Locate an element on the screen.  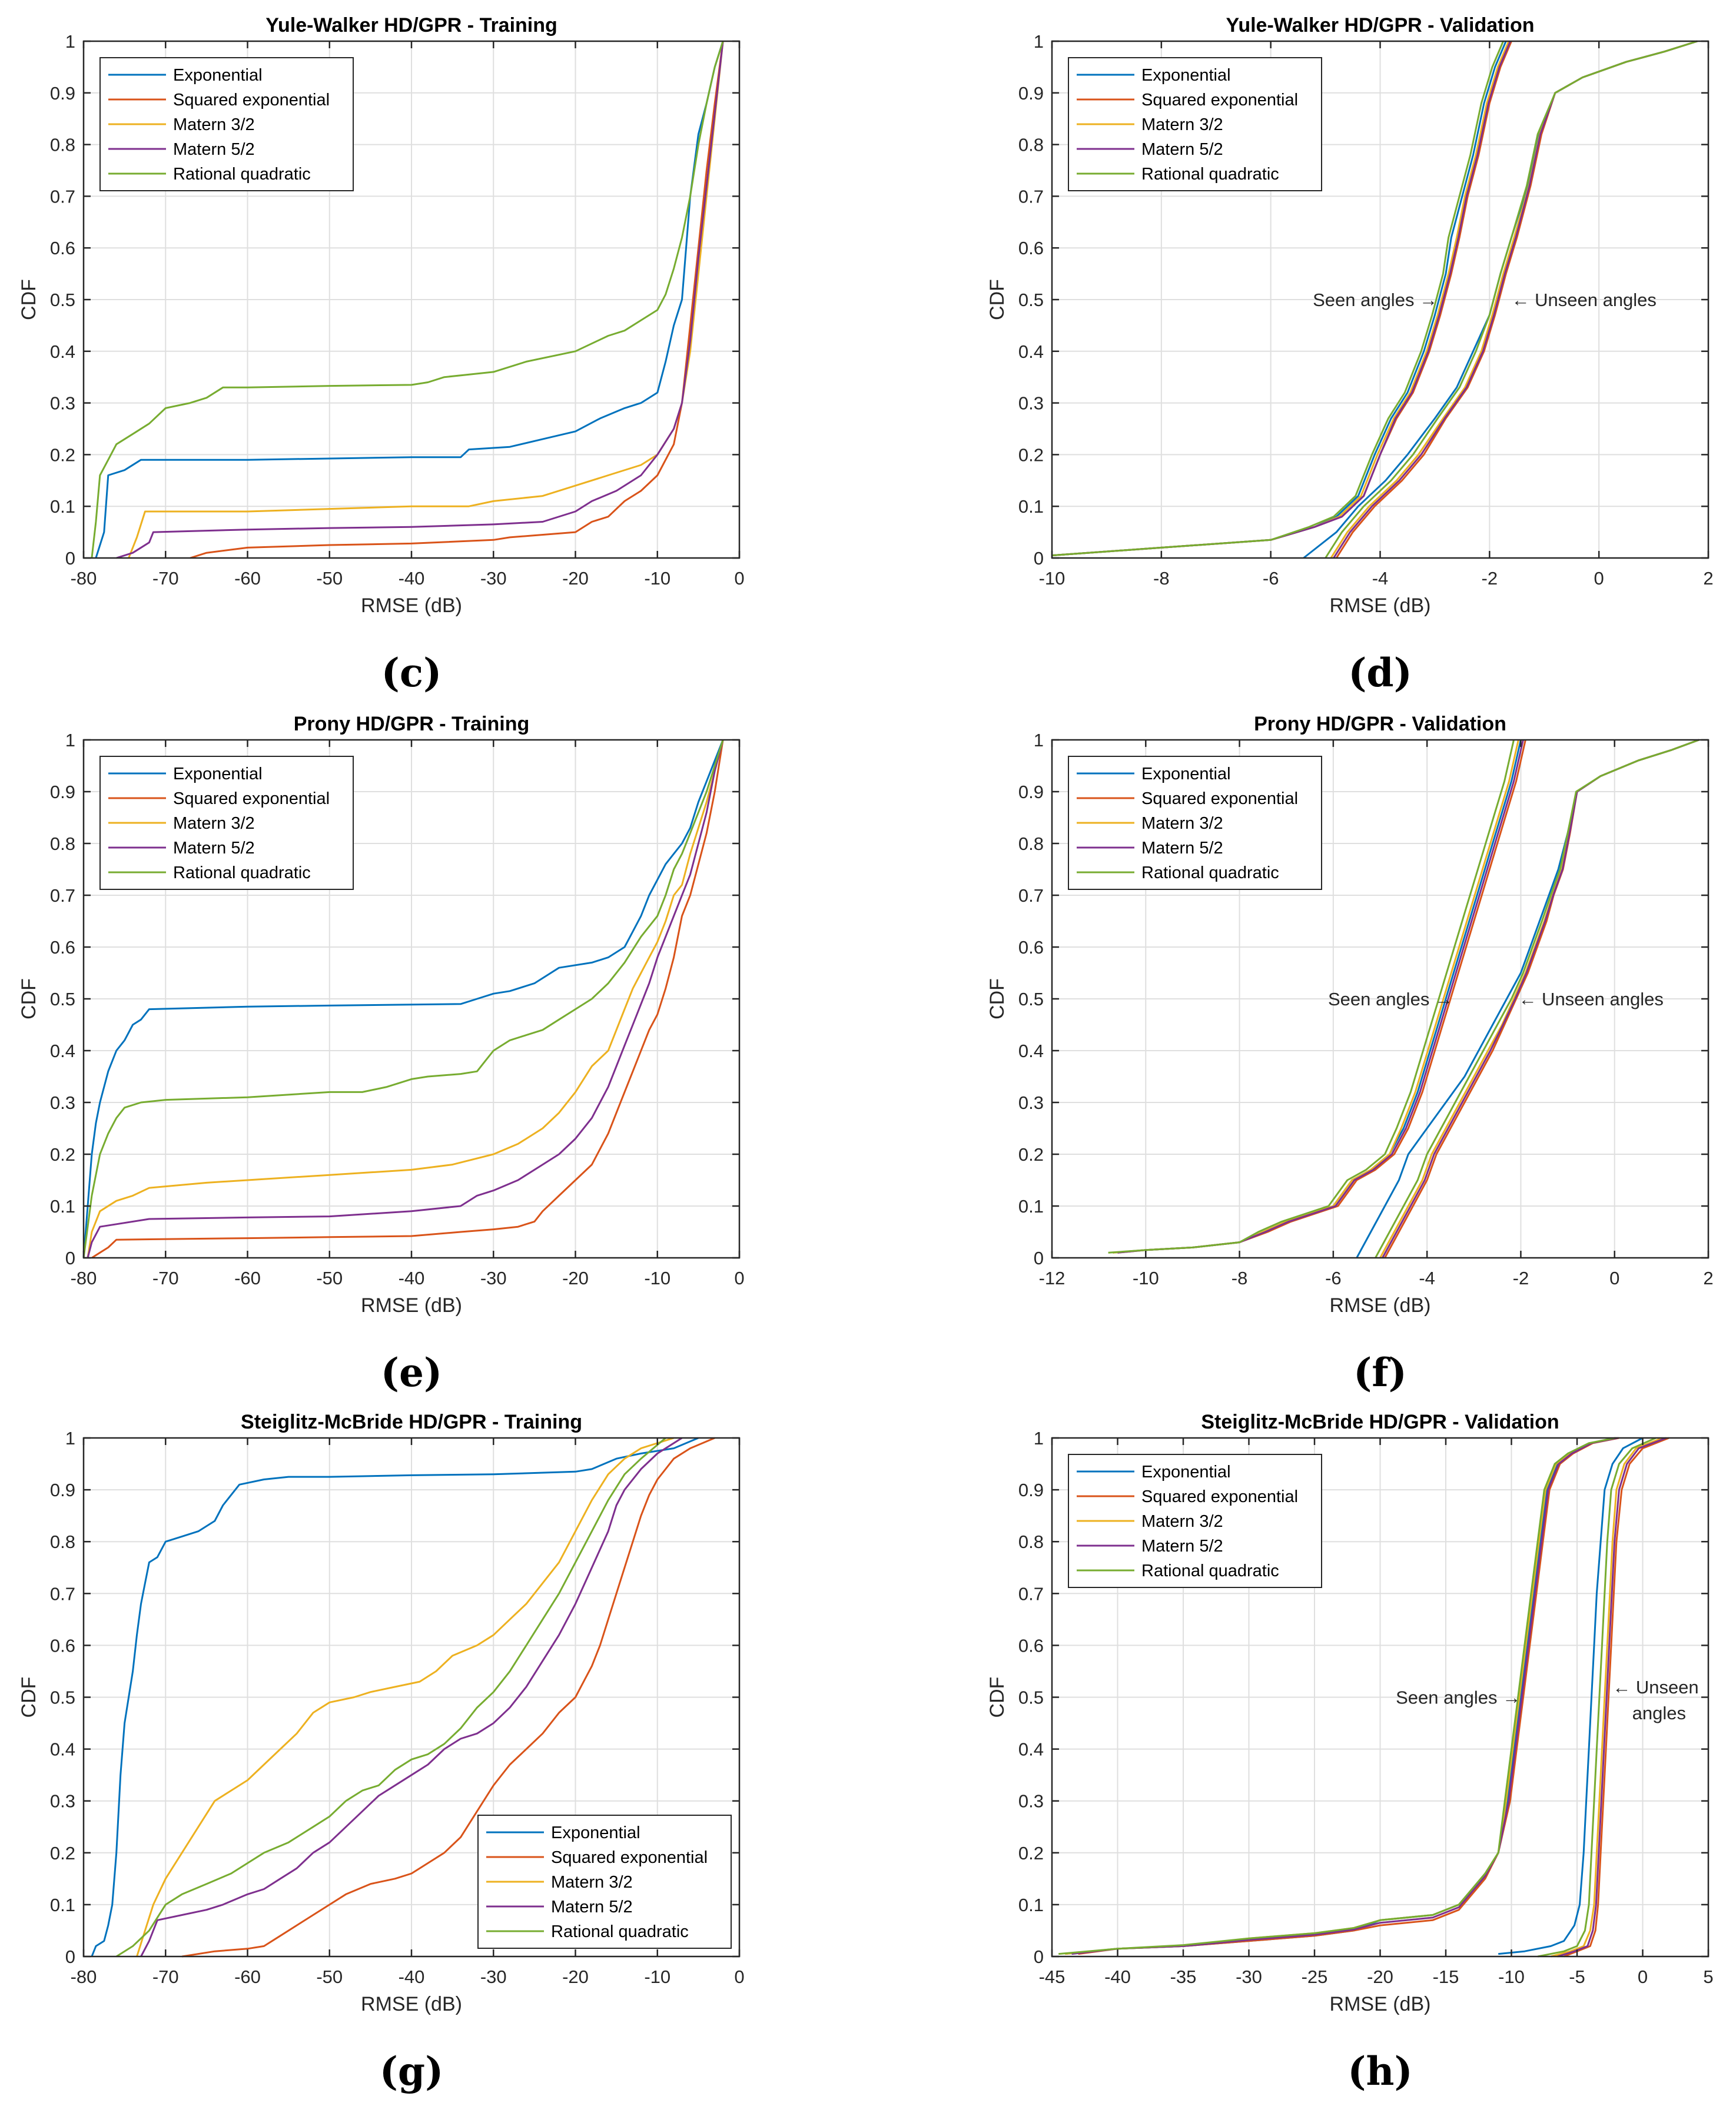
chart-title: Steiglitz-McBride HD/GPR - Training is located at coordinates (411, 1422).